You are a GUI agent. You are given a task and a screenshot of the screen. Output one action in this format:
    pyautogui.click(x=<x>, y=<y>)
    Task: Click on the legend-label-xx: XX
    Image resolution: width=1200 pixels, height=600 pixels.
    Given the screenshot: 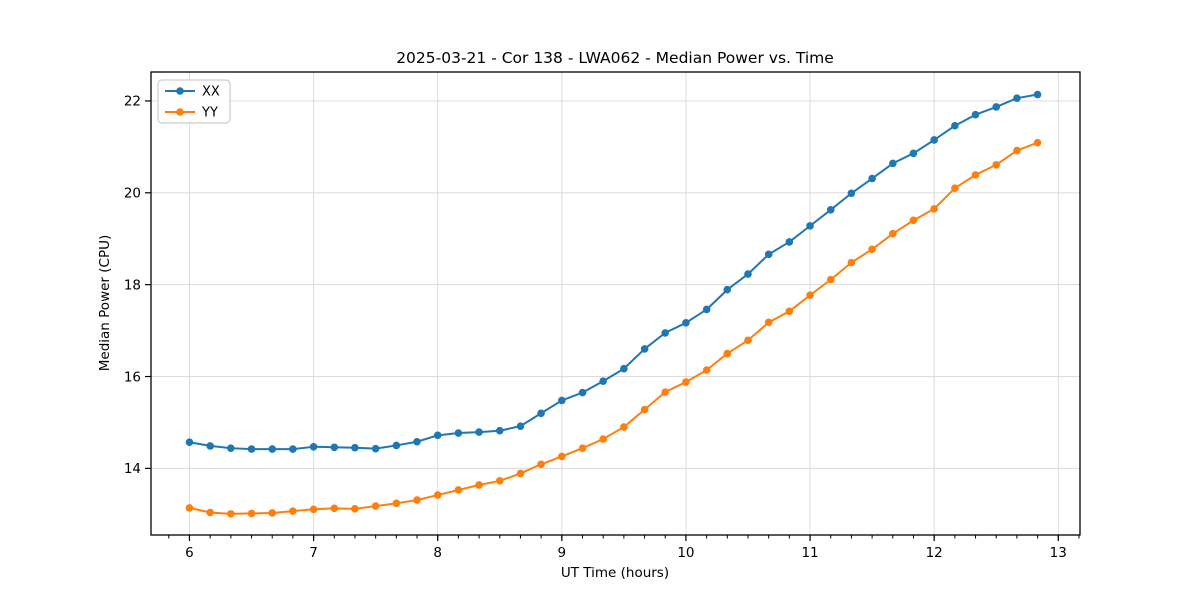 What is the action you would take?
    pyautogui.click(x=211, y=92)
    